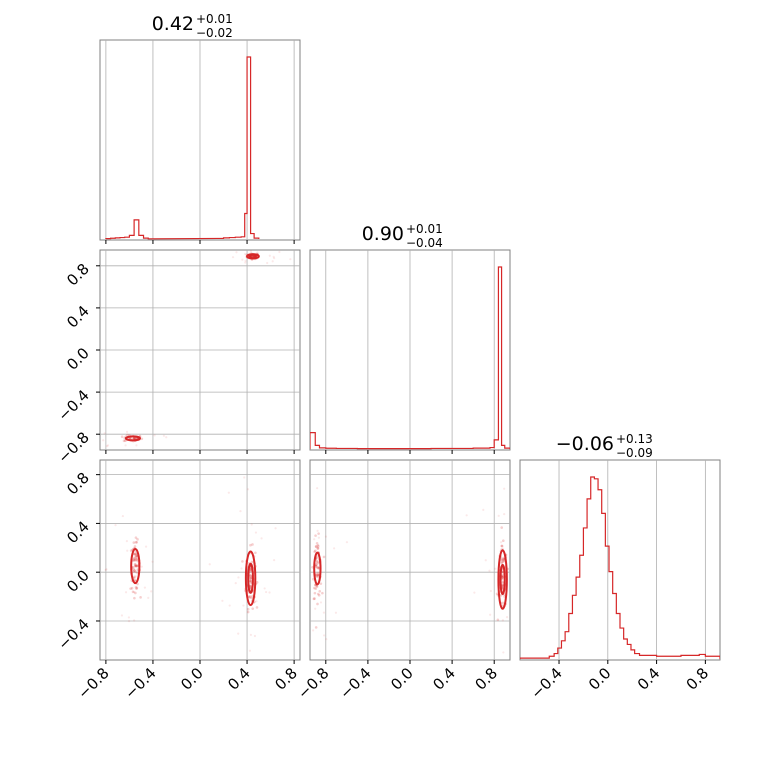 Image resolution: width=760 pixels, height=760 pixels. I want to click on histogram-1: 0.90 +0.01−0.04, so click(410, 336).